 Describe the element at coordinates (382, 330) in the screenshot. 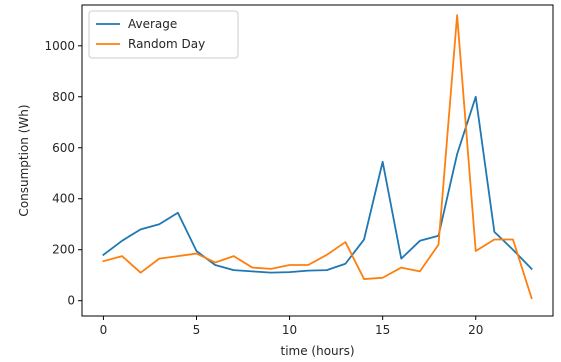

I see `x-tick-label: 15` at that location.